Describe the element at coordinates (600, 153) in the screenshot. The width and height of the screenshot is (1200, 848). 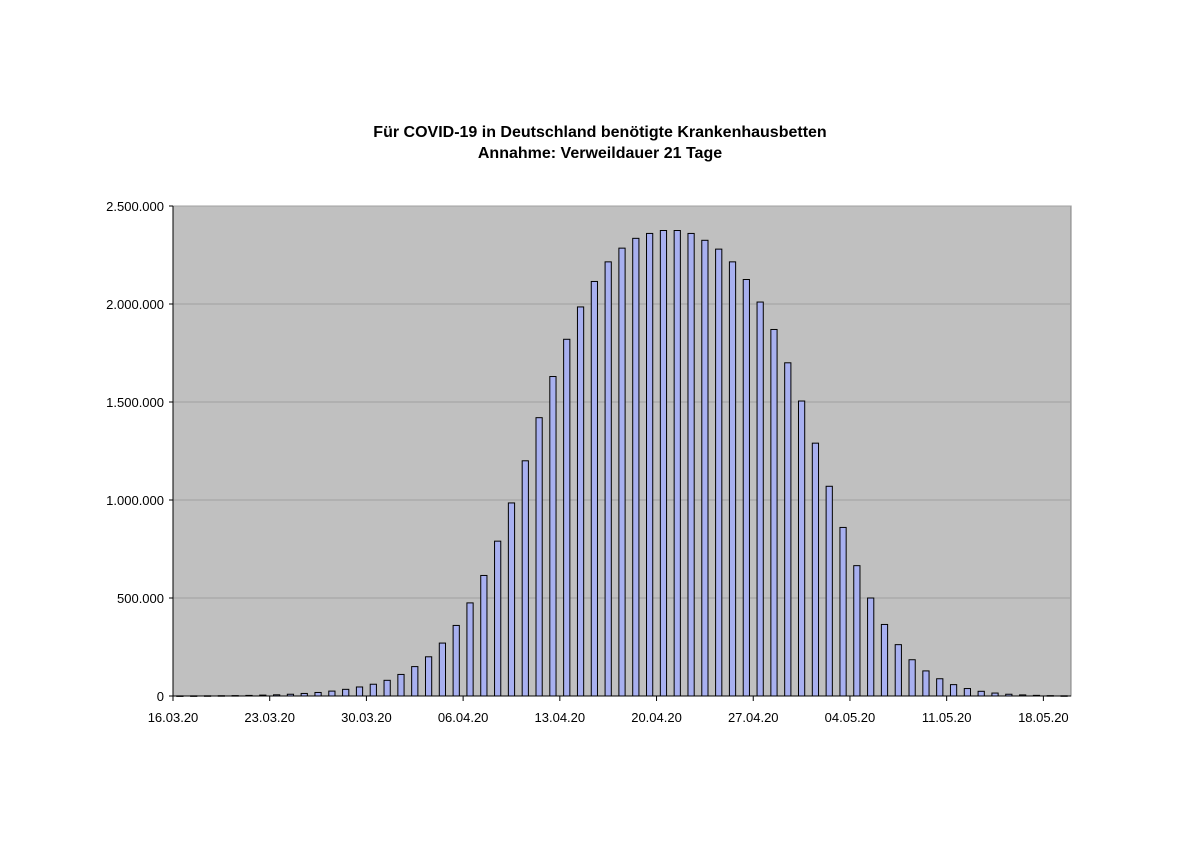
I see `chart-title-line2: Annahme: Verweildauer 21 Tage` at that location.